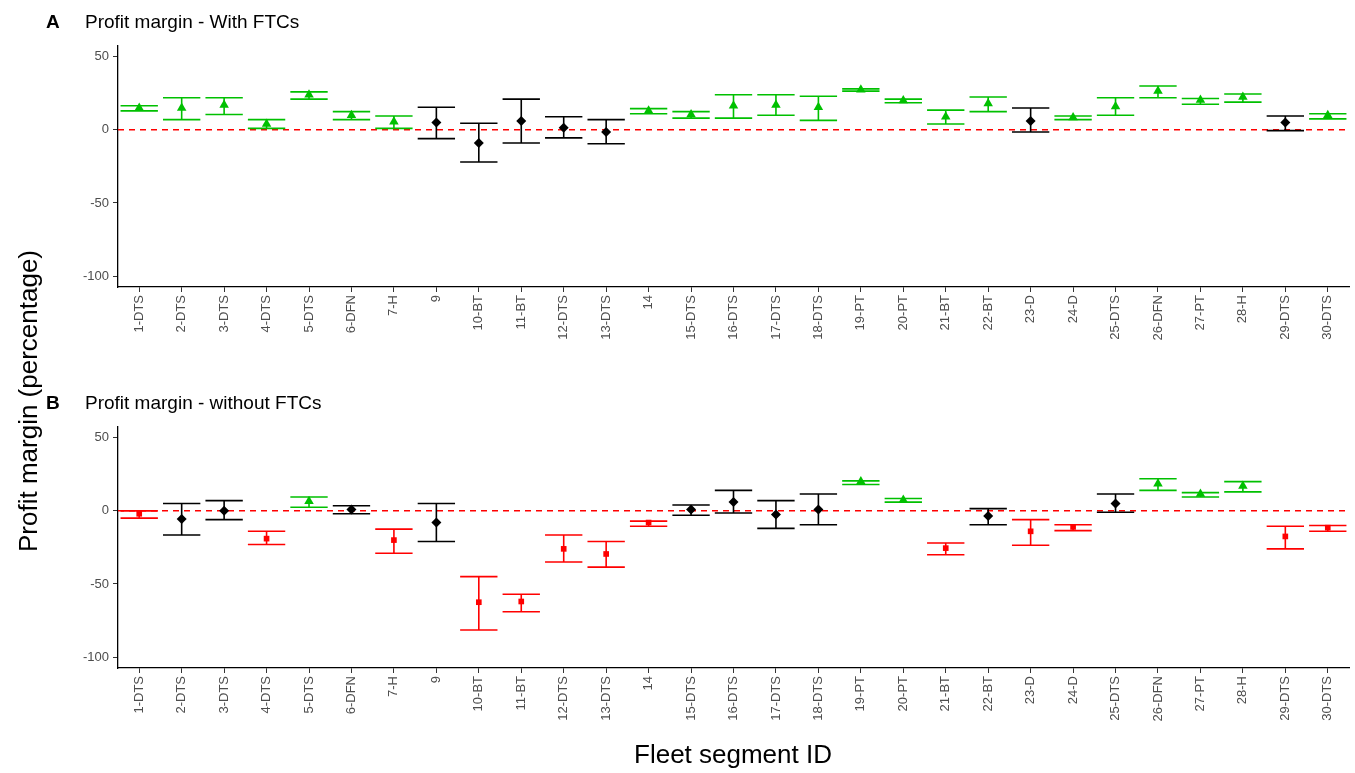 The width and height of the screenshot is (1355, 773). What do you see at coordinates (53, 403) in the screenshot?
I see `text: B` at bounding box center [53, 403].